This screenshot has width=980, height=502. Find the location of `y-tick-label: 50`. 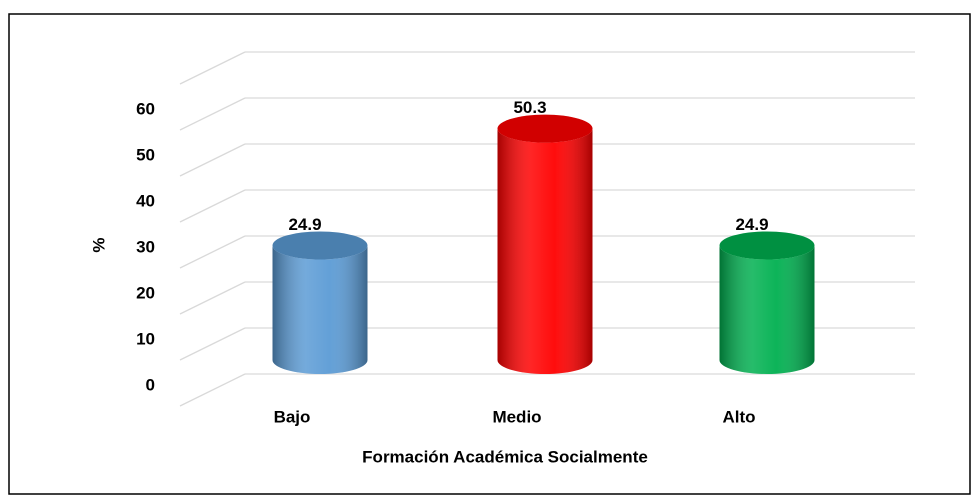

y-tick-label: 50 is located at coordinates (145, 154).